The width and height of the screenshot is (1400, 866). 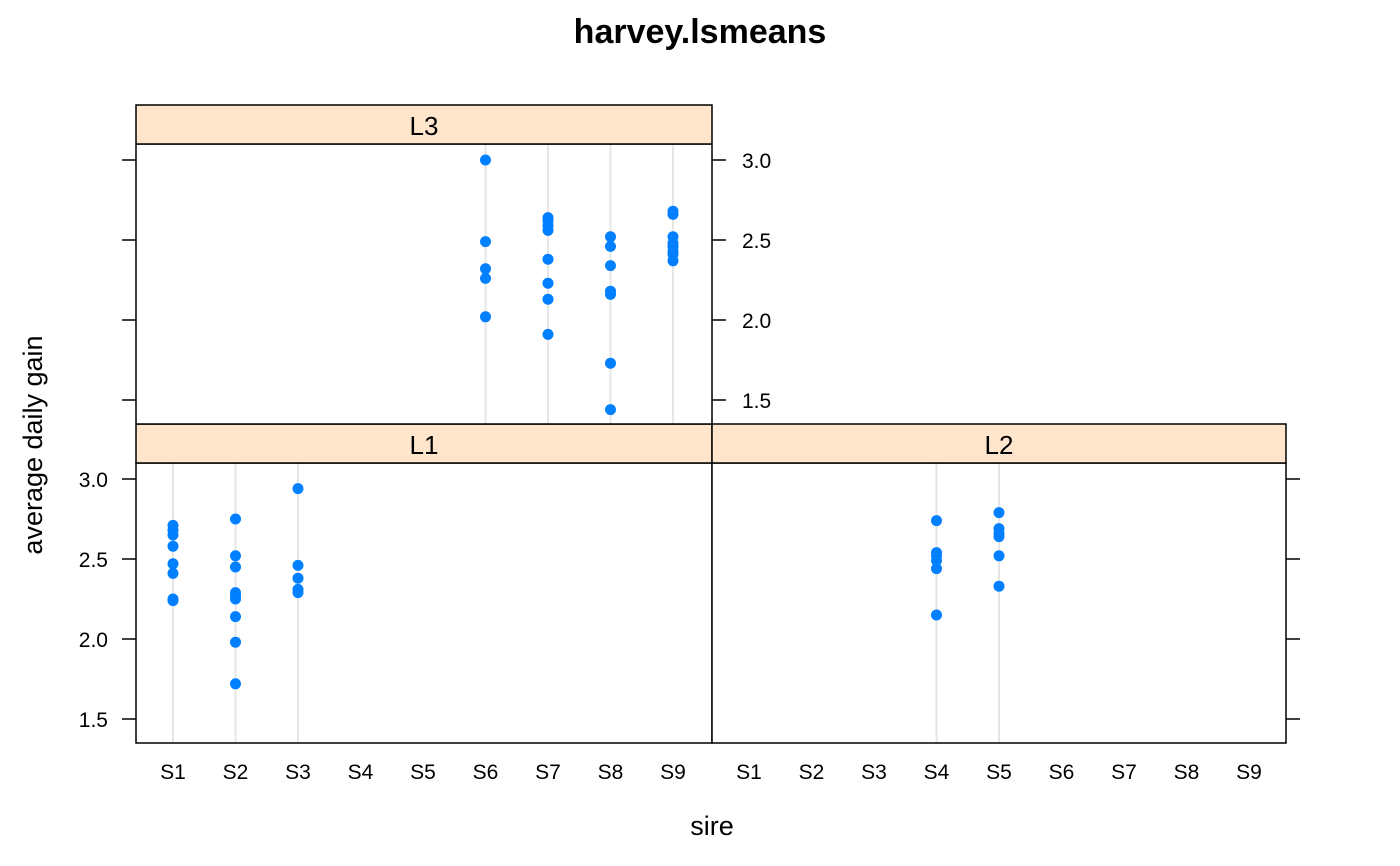 I want to click on x-tick-label-col1-s7: S7, so click(x=548, y=772).